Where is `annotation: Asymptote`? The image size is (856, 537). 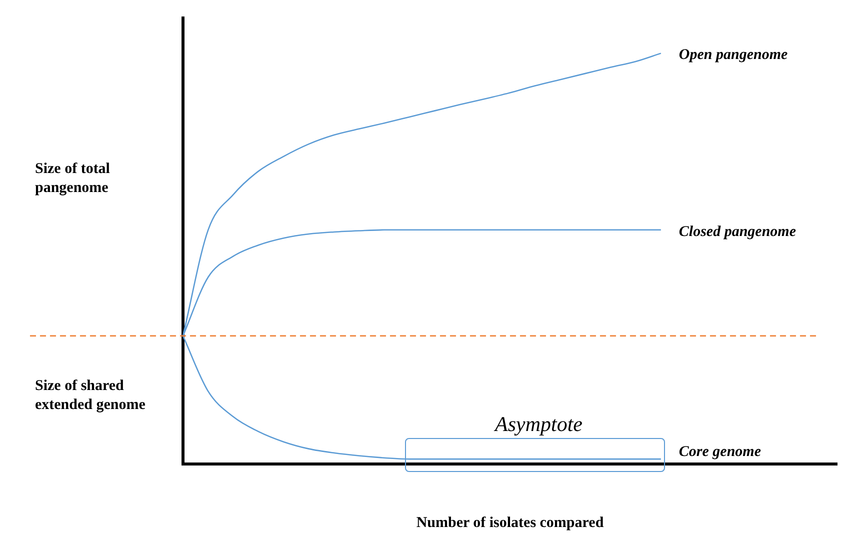
annotation: Asymptote is located at coordinates (539, 424).